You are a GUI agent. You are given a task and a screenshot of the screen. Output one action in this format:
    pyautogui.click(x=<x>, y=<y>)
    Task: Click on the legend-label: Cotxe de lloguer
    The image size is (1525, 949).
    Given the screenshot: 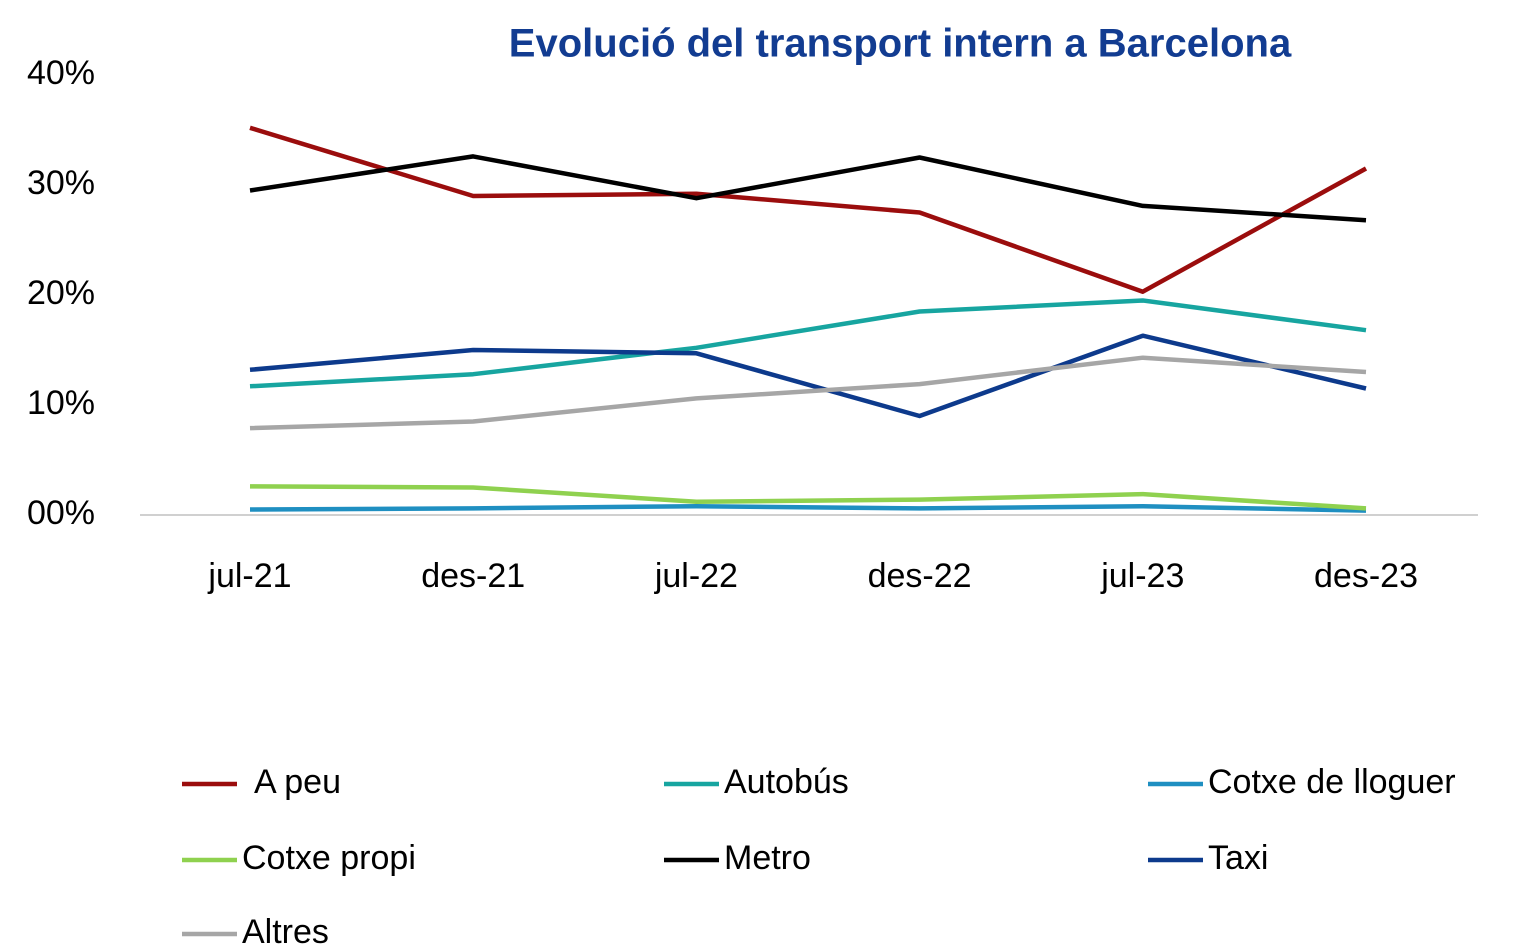 What is the action you would take?
    pyautogui.click(x=1332, y=782)
    